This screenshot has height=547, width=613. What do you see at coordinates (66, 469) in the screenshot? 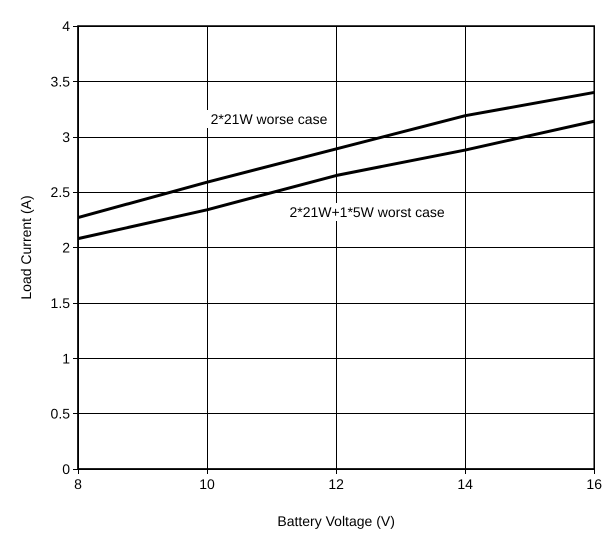
I see `y-tick-label: 0` at bounding box center [66, 469].